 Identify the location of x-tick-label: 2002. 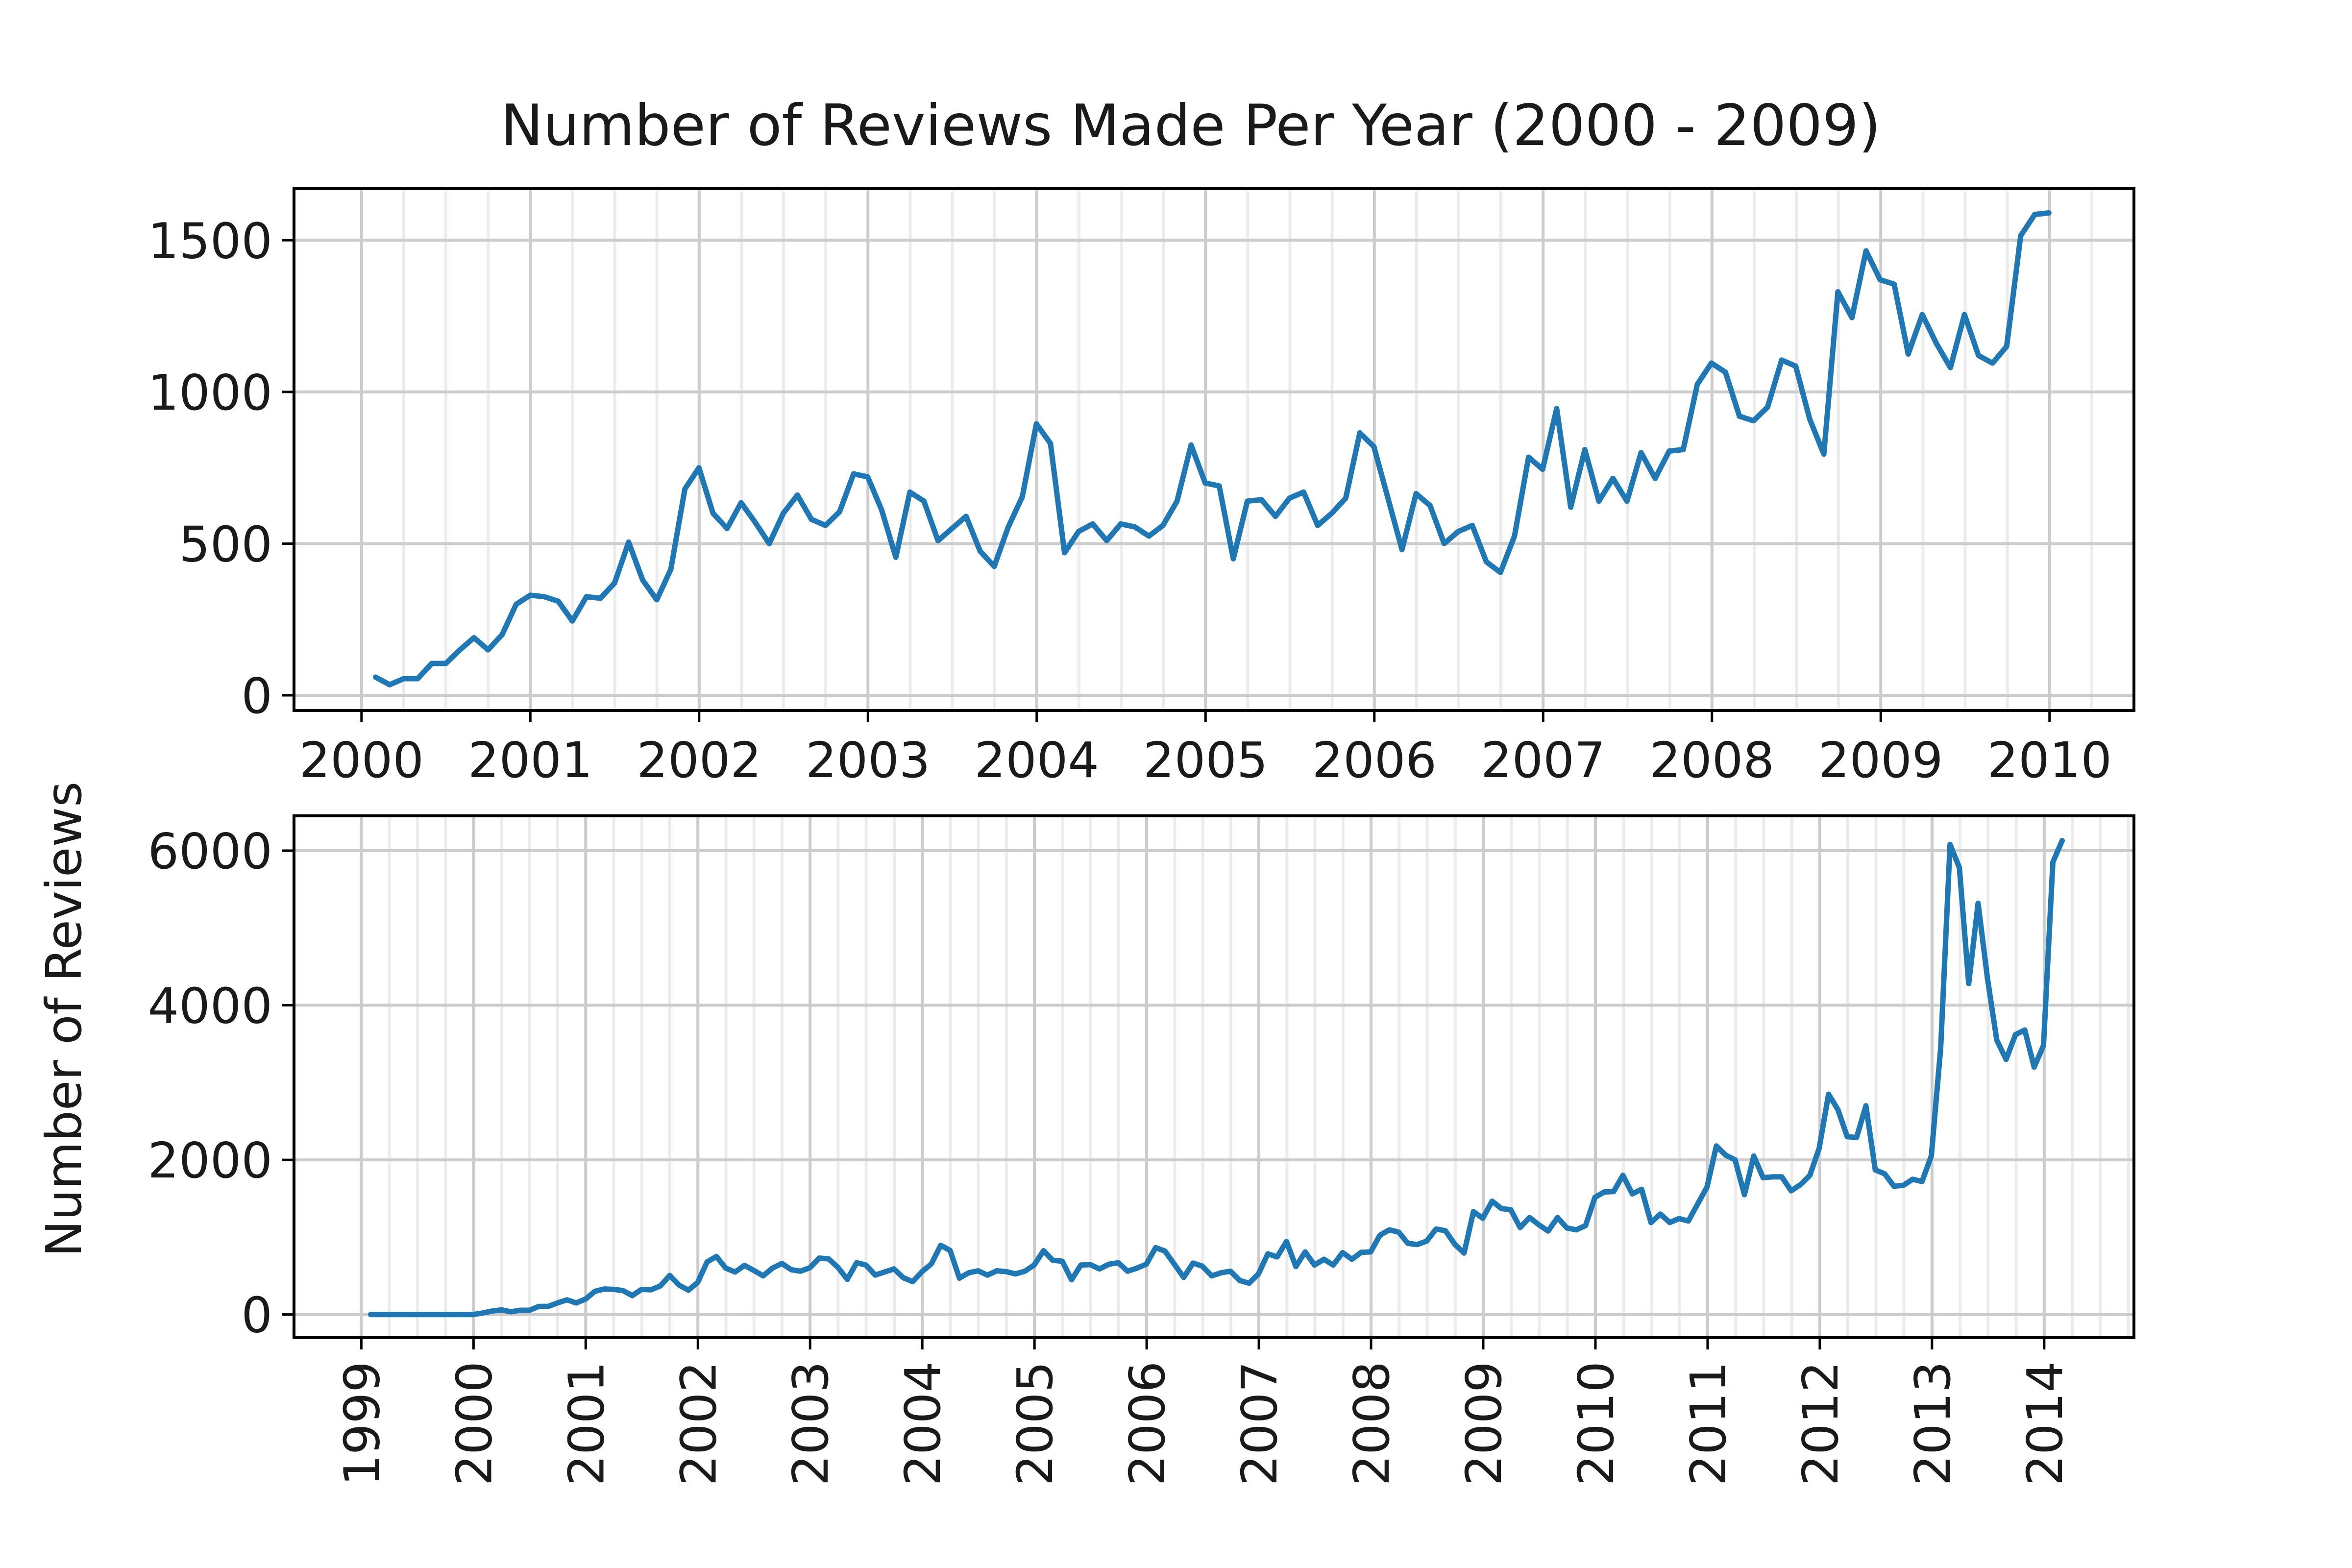
(698, 1423).